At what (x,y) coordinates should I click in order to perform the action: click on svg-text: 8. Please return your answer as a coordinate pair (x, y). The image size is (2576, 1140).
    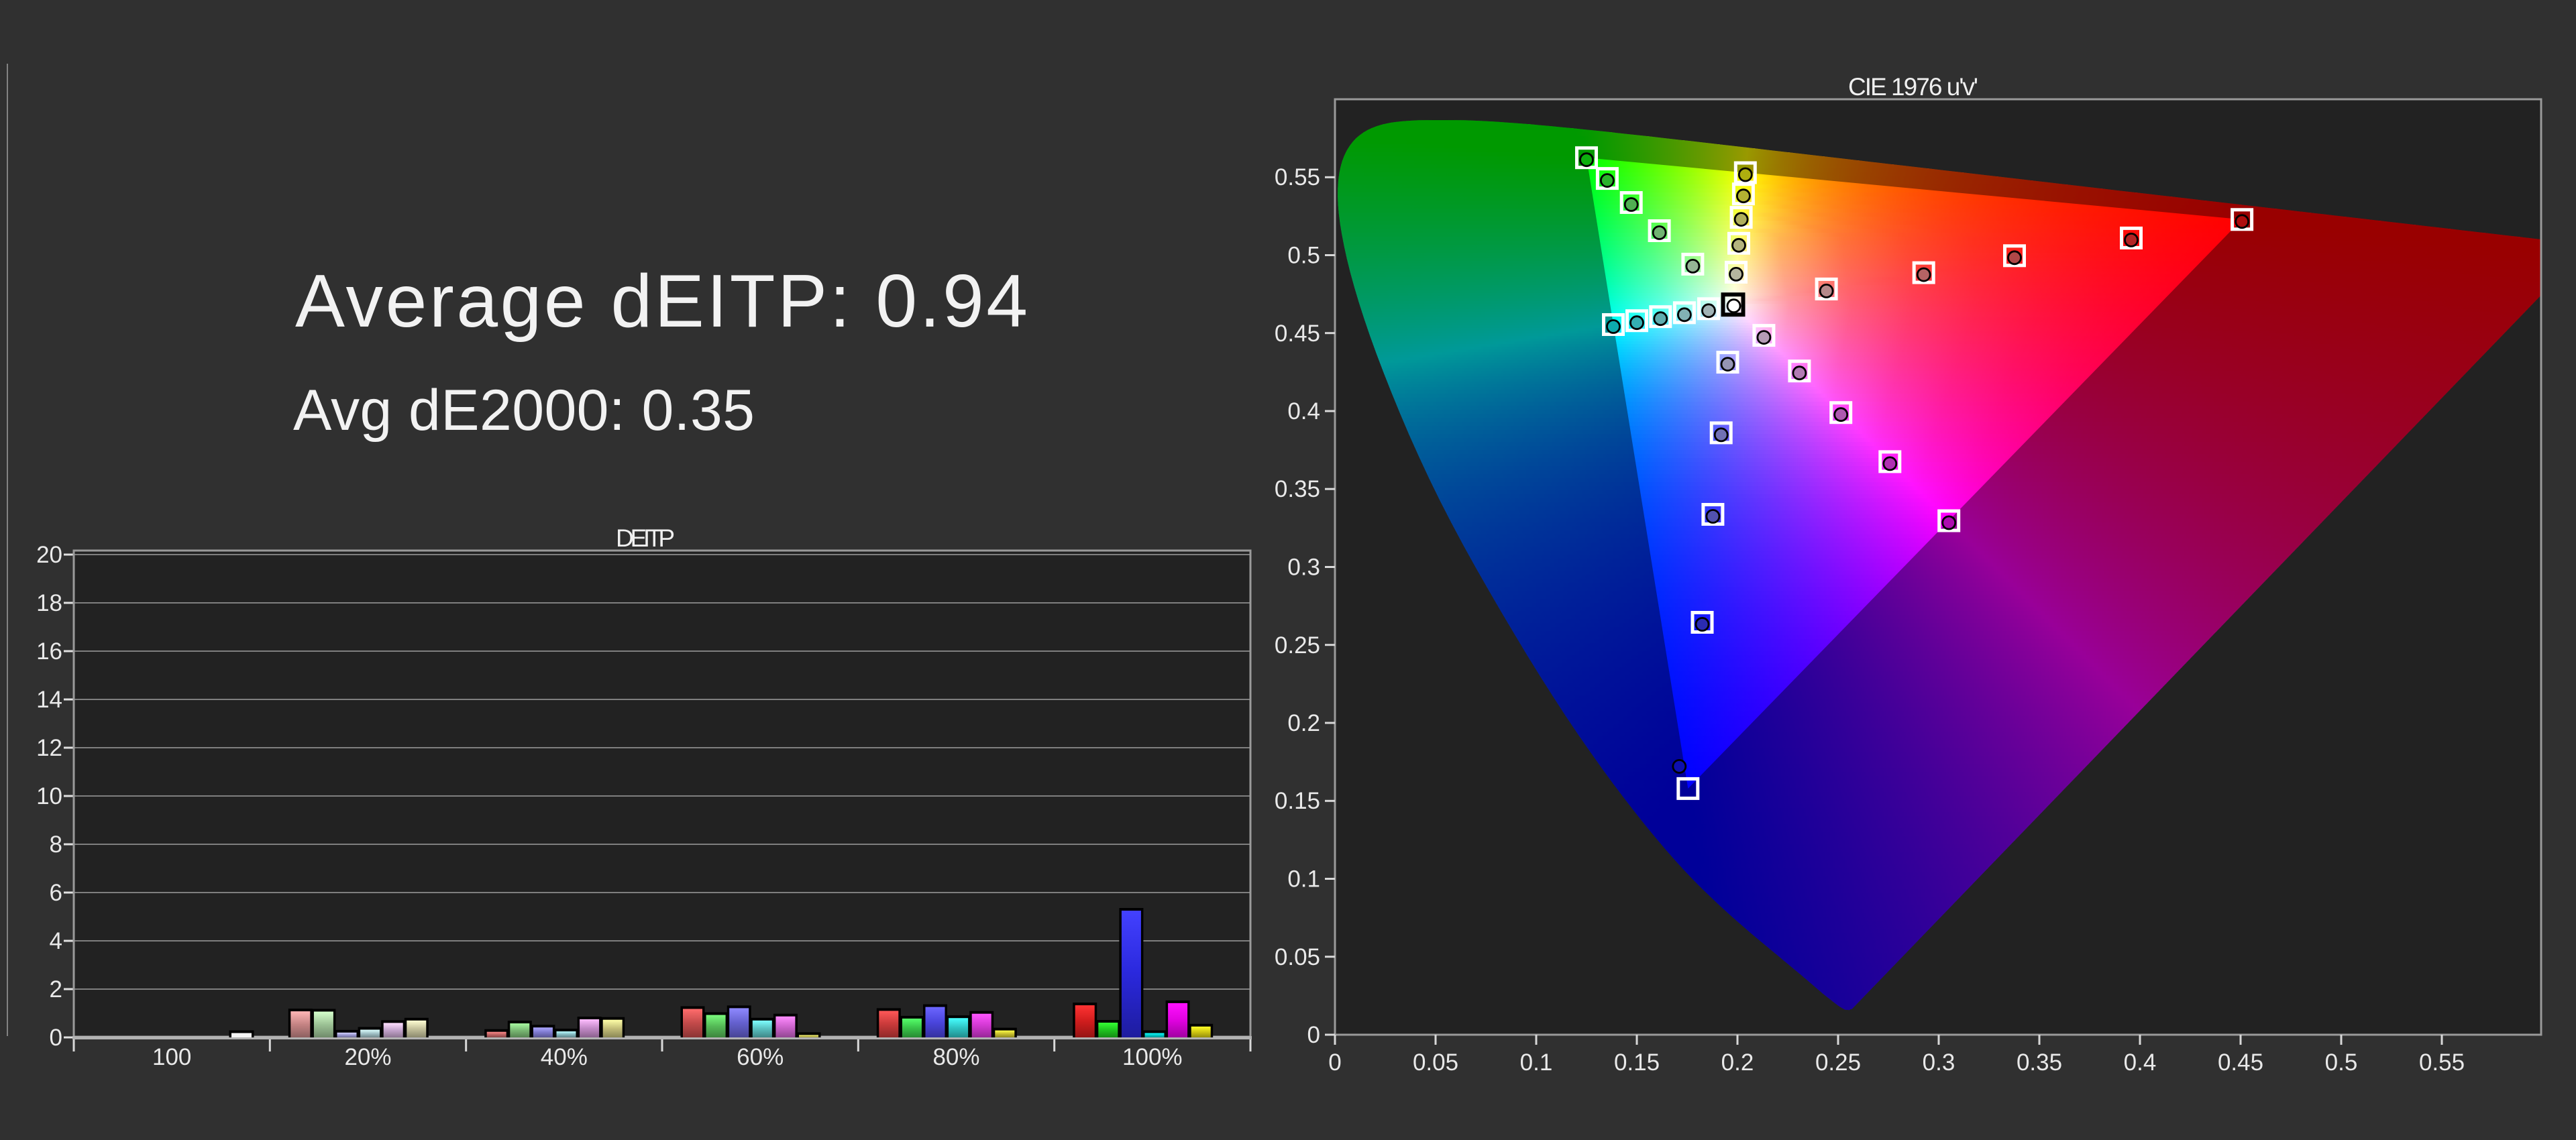
    Looking at the image, I should click on (56, 845).